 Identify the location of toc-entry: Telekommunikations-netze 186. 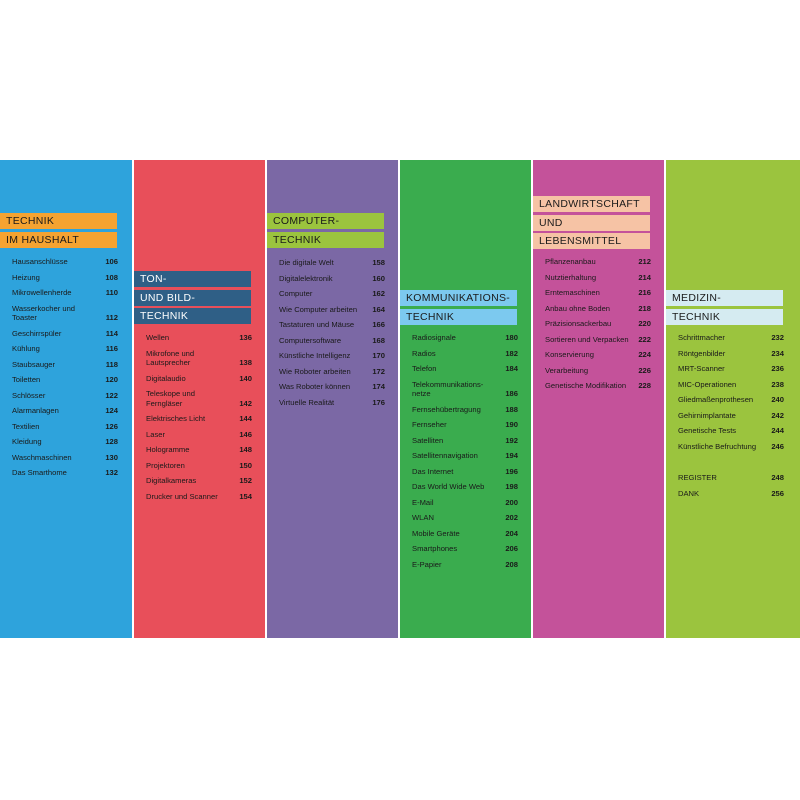
(465, 389).